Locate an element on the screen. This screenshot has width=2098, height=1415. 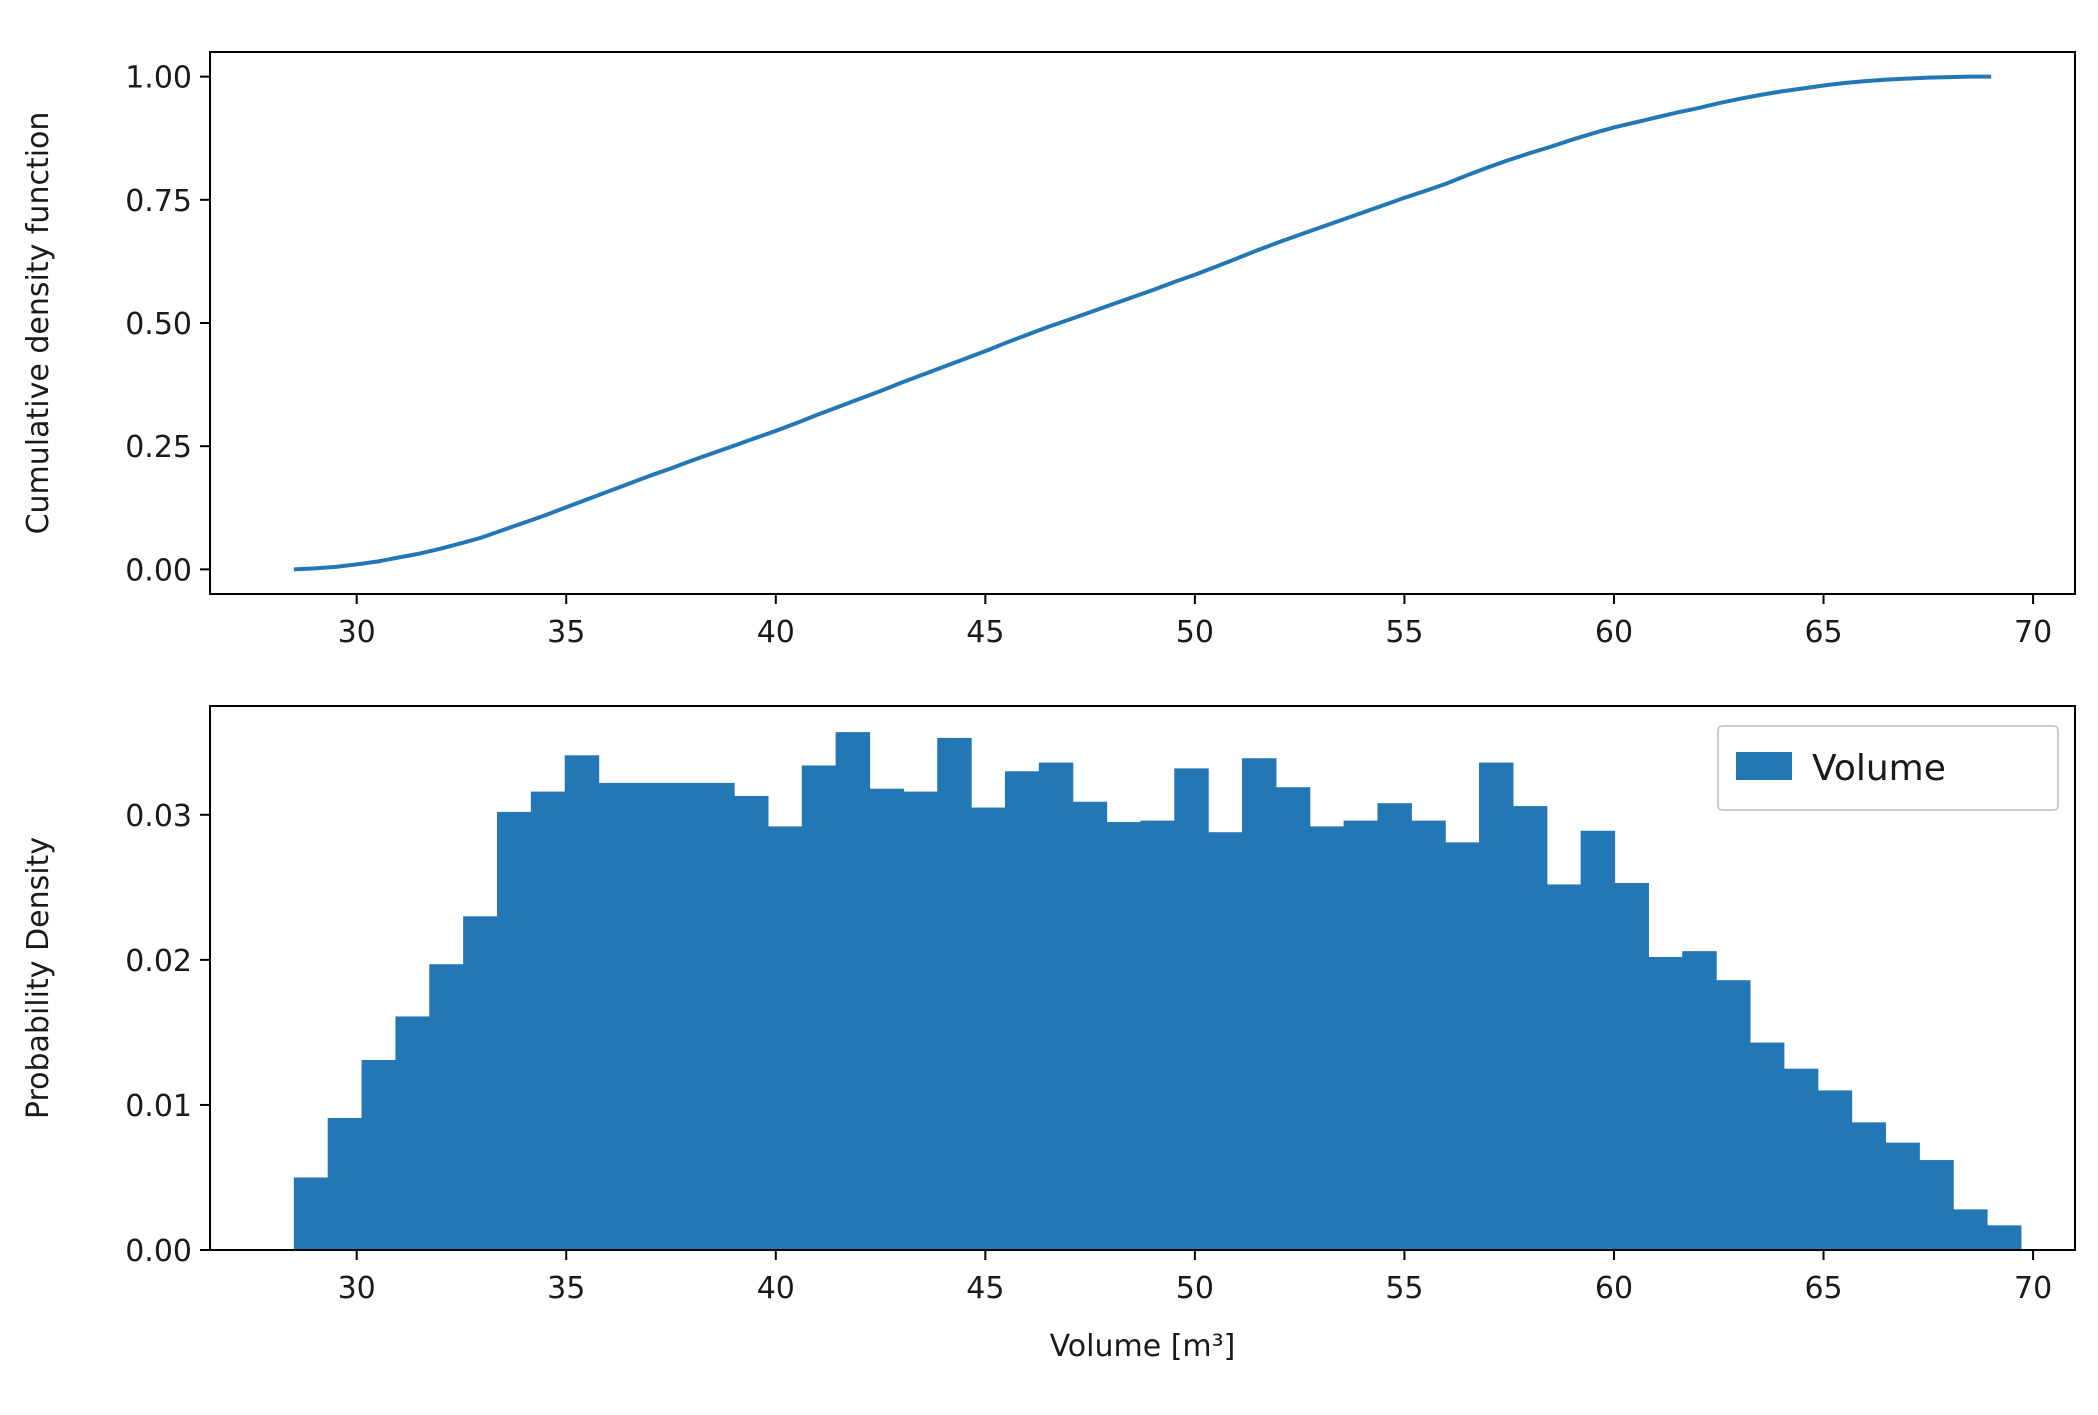
legend-box is located at coordinates (1888, 768).